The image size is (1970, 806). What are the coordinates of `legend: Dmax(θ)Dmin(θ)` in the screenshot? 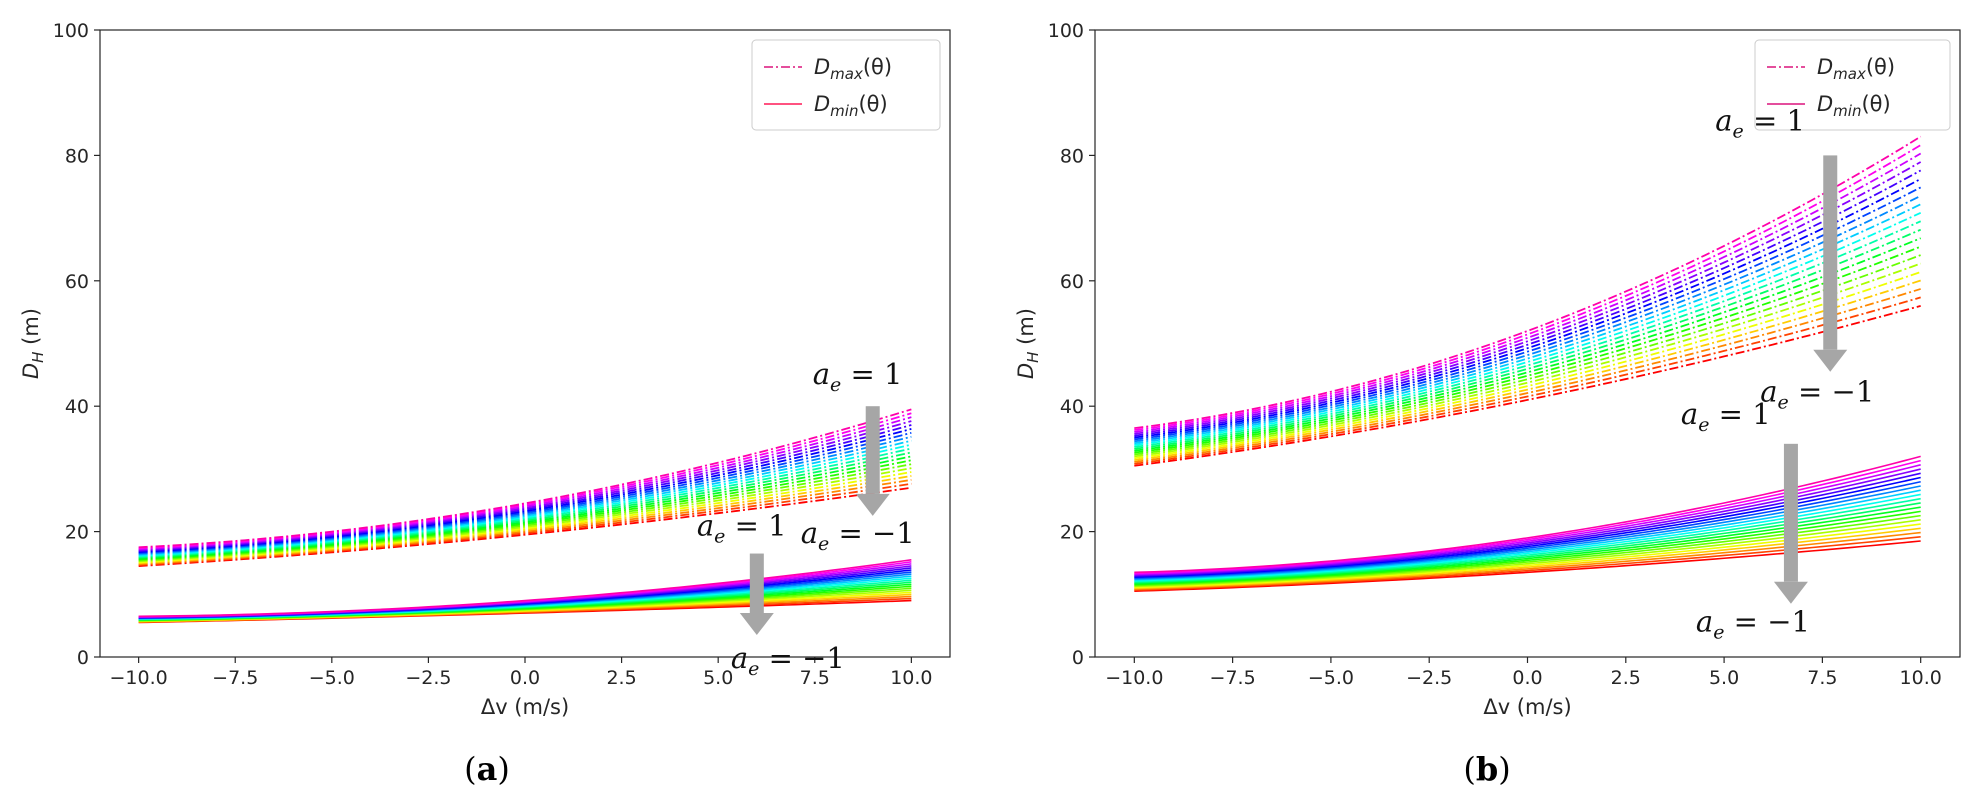 It's located at (1852, 85).